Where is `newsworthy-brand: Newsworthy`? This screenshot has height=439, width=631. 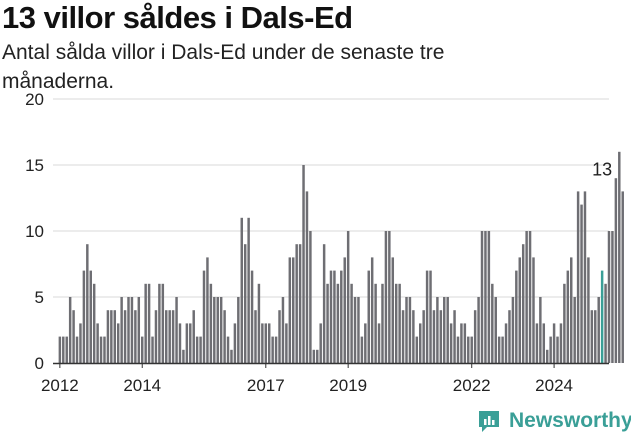
newsworthy-brand: Newsworthy is located at coordinates (553, 421).